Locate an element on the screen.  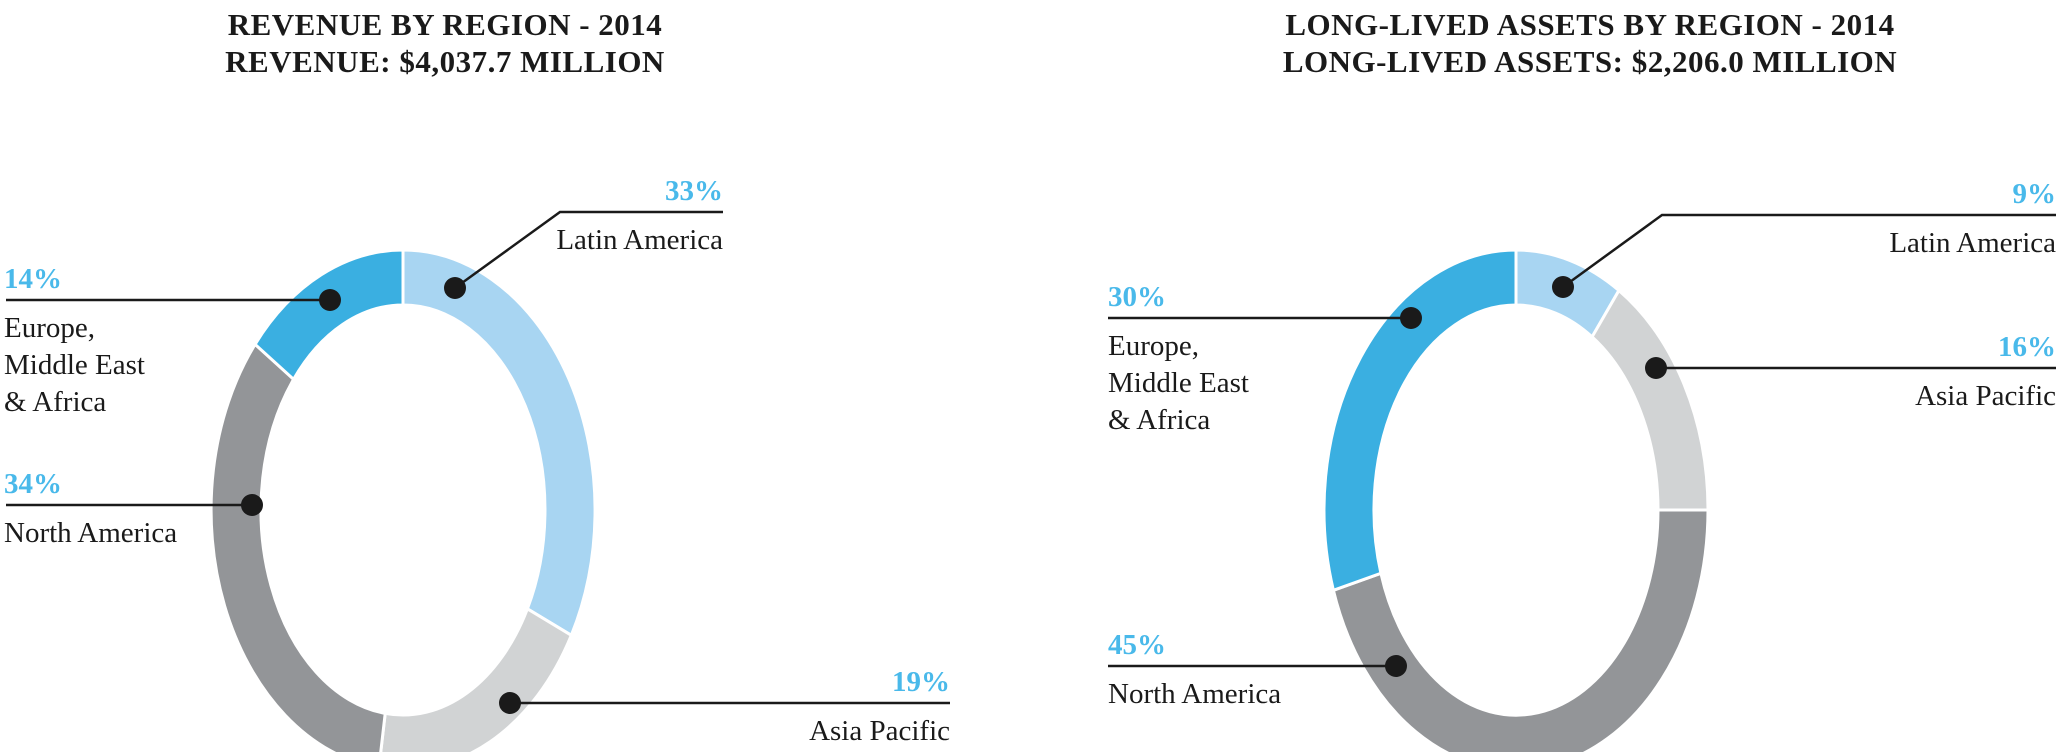
revenue-title-line2: REVENUE: $4,037.7 MILLION is located at coordinates (445, 61).